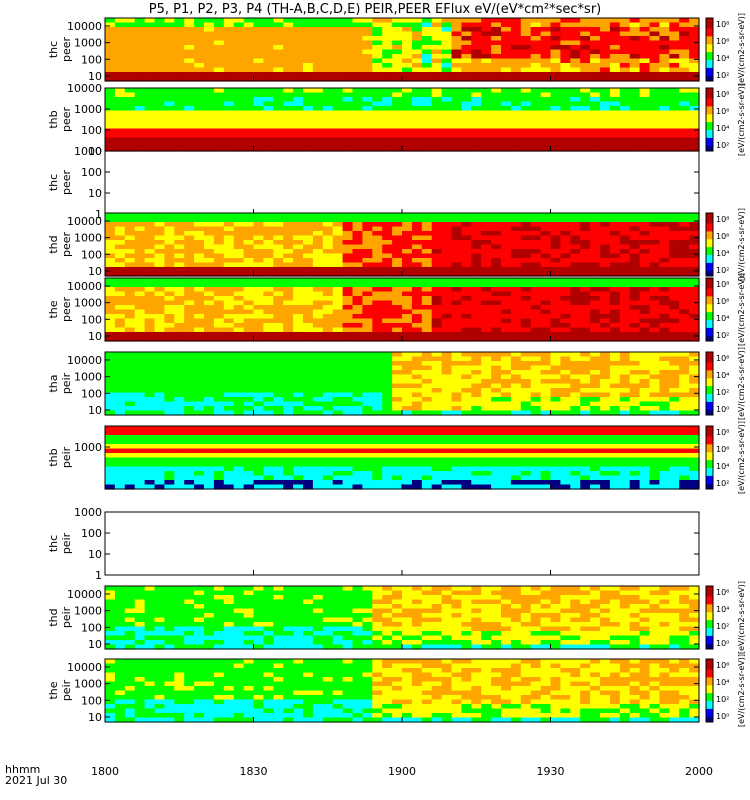 This screenshot has width=750, height=800. Describe the element at coordinates (95, 271) in the screenshot. I see `y-tick-label: 10` at that location.